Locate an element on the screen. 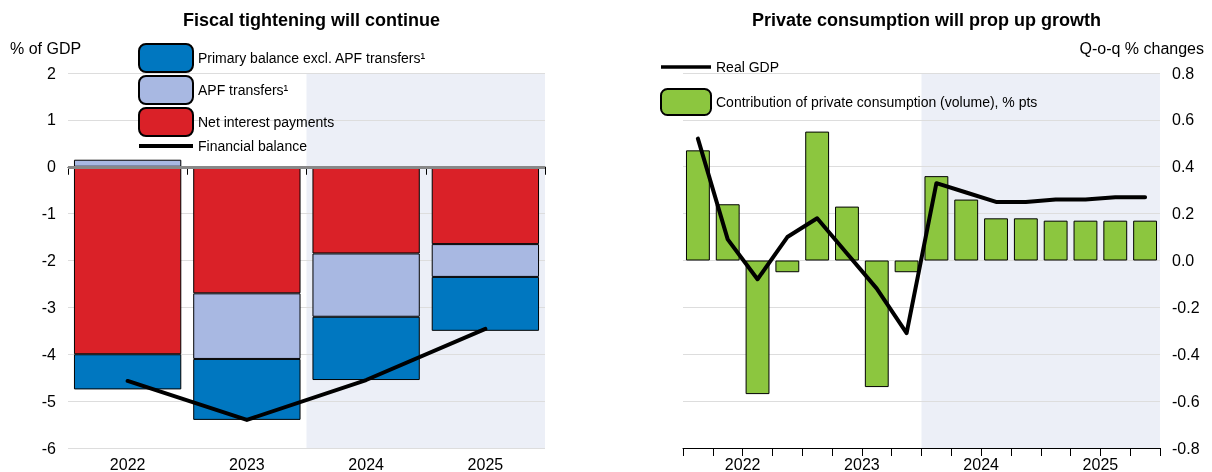 Image resolution: width=1212 pixels, height=472 pixels. y-axis-title: Q-o-q % changes is located at coordinates (1142, 48).